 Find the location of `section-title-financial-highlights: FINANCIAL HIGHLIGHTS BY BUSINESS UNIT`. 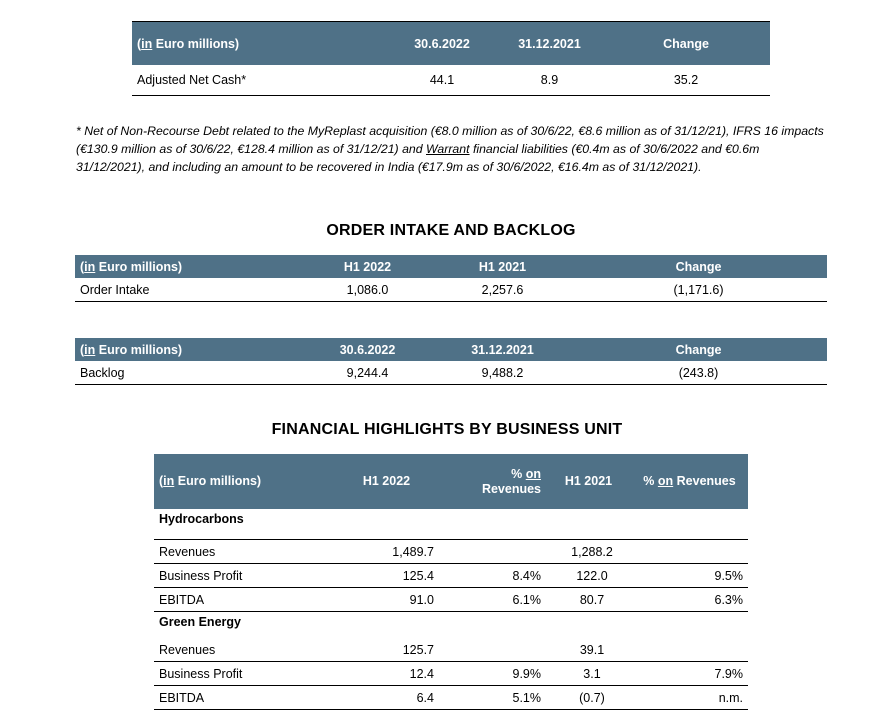

section-title-financial-highlights: FINANCIAL HIGHLIGHTS BY BUSINESS UNIT is located at coordinates (447, 429).